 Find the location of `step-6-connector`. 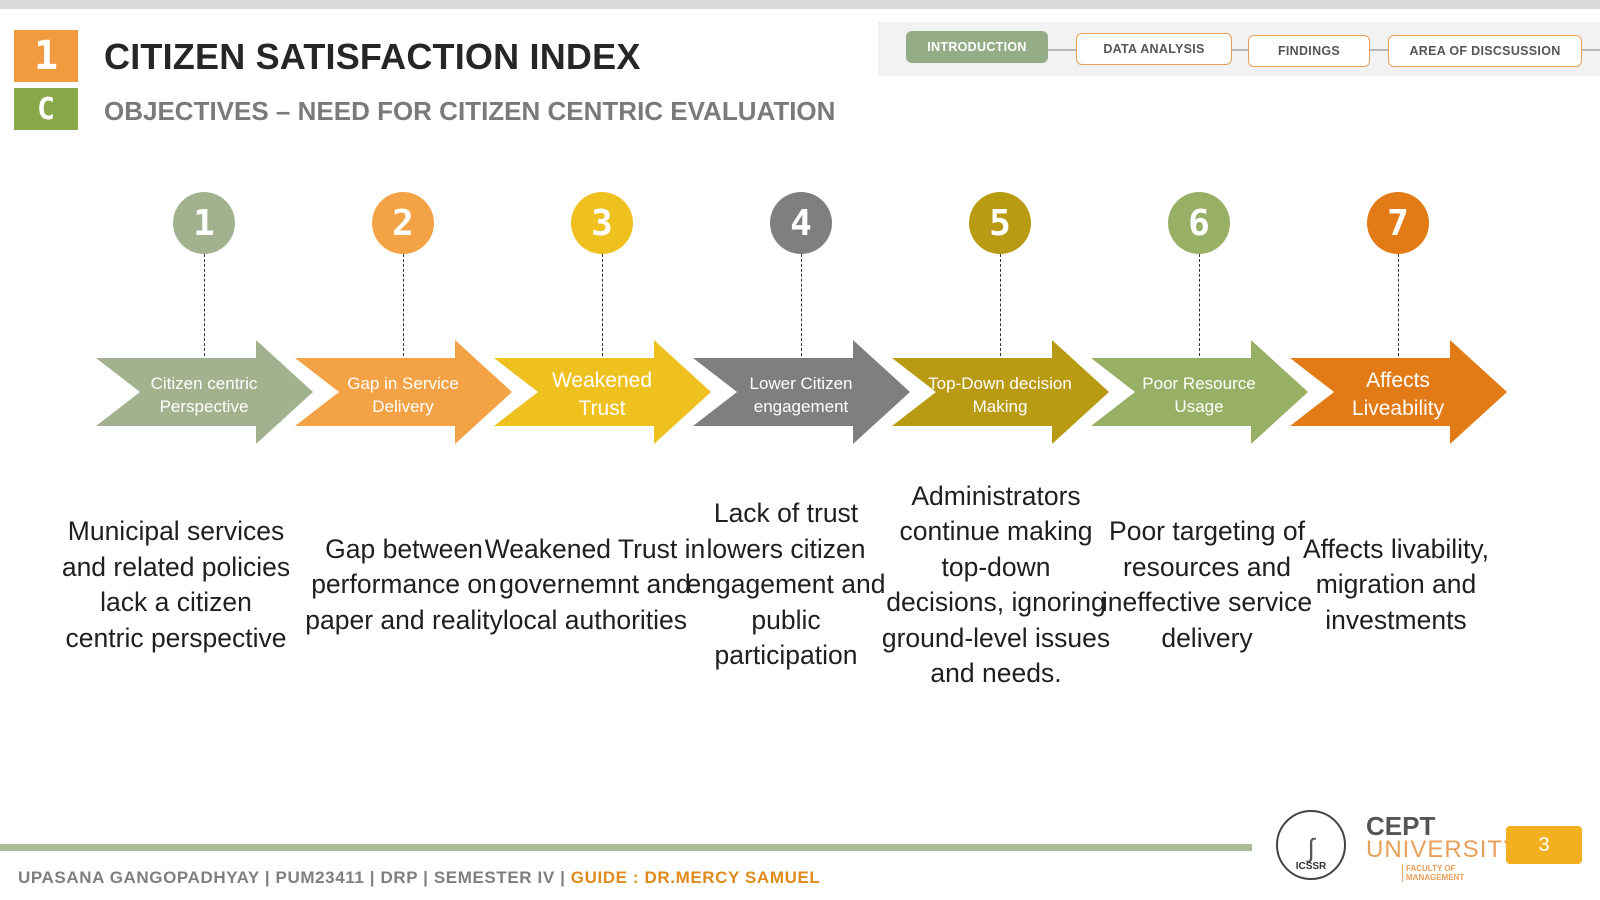

step-6-connector is located at coordinates (1199, 305).